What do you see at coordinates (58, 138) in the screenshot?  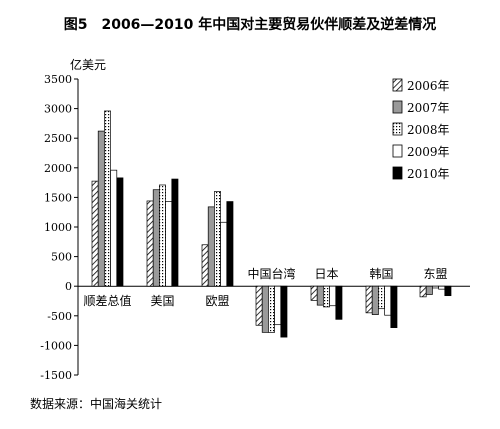 I see `y-tick-label: 2500` at bounding box center [58, 138].